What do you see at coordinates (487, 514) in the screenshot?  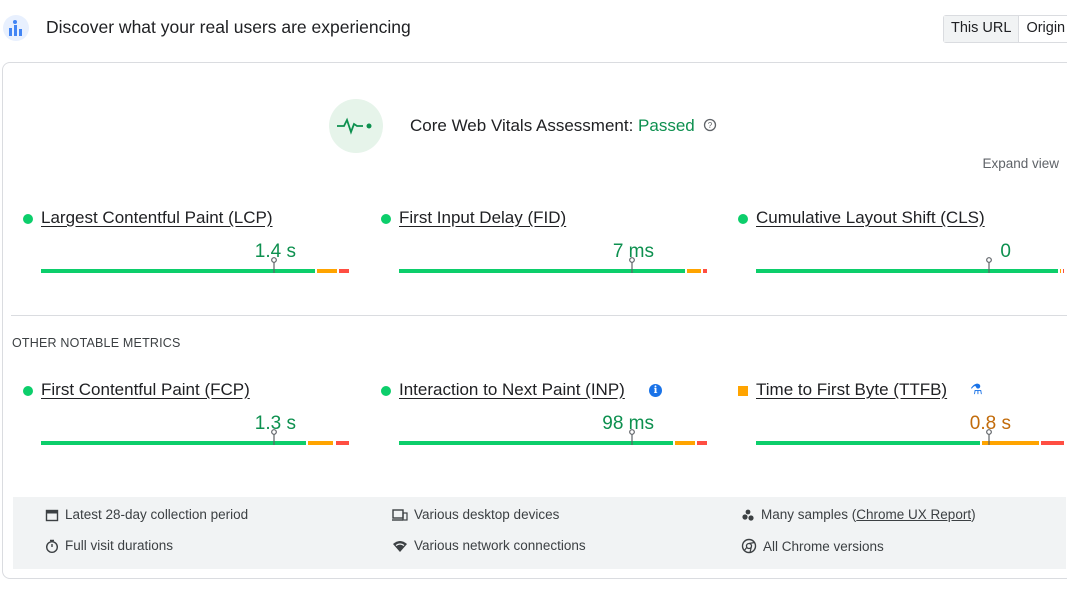 I see `footer-text: Various desktop devices` at bounding box center [487, 514].